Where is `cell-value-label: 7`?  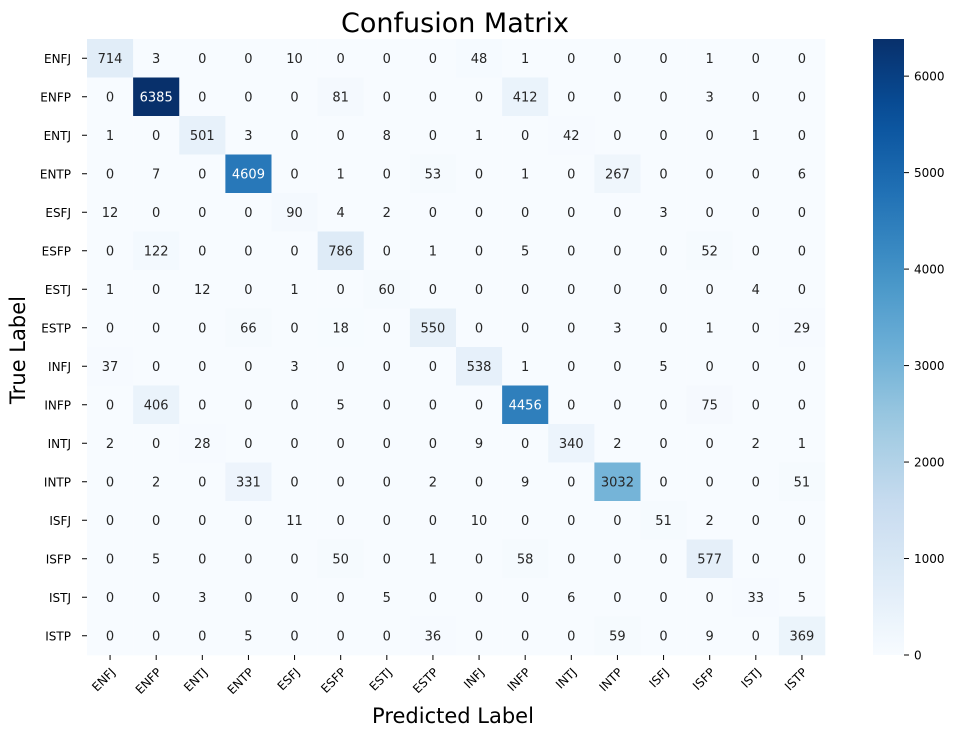 cell-value-label: 7 is located at coordinates (156, 174).